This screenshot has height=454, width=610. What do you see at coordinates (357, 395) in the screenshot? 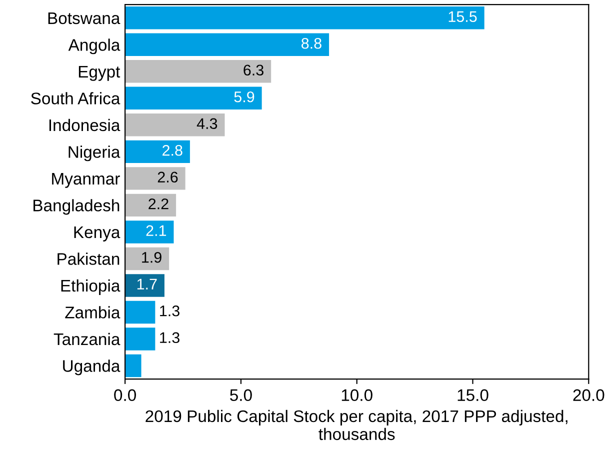
I see `x-tick-label: 10.0` at bounding box center [357, 395].